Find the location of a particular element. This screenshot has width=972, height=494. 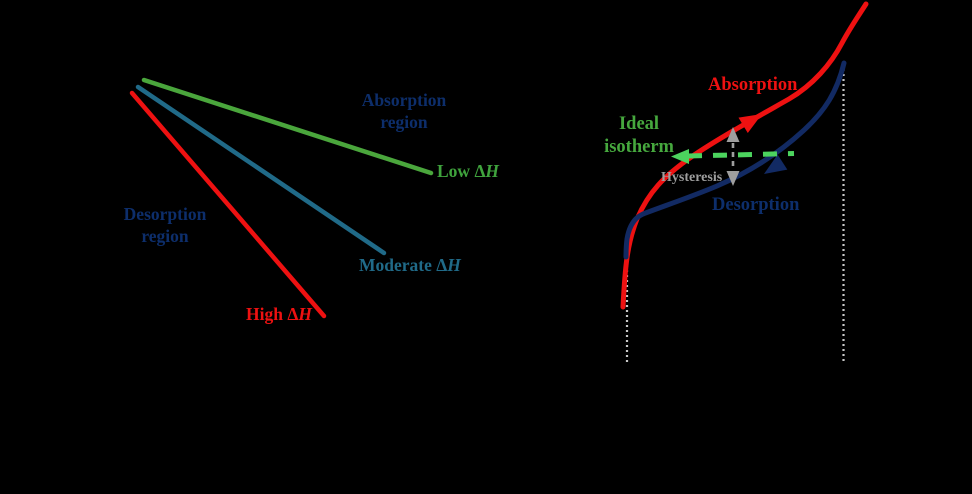

moderate-dh-line is located at coordinates (261, 170).